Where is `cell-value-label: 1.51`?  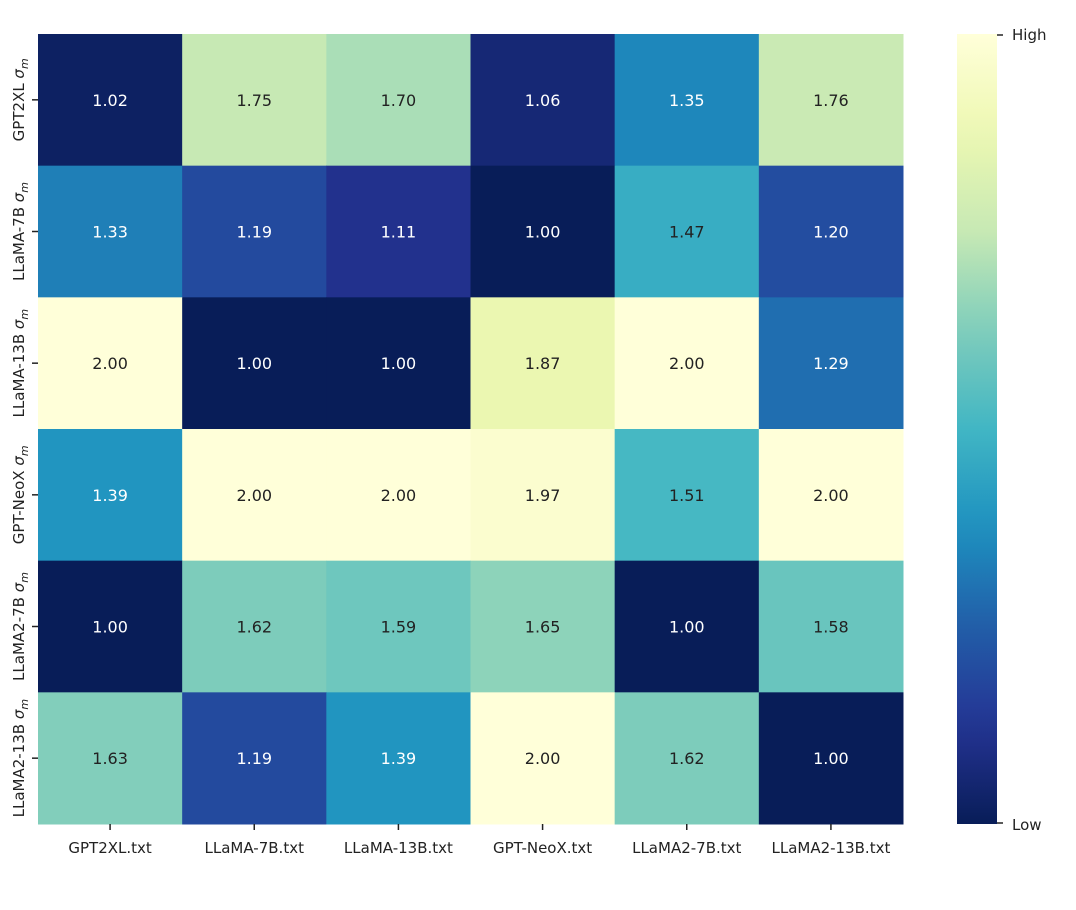 cell-value-label: 1.51 is located at coordinates (687, 495).